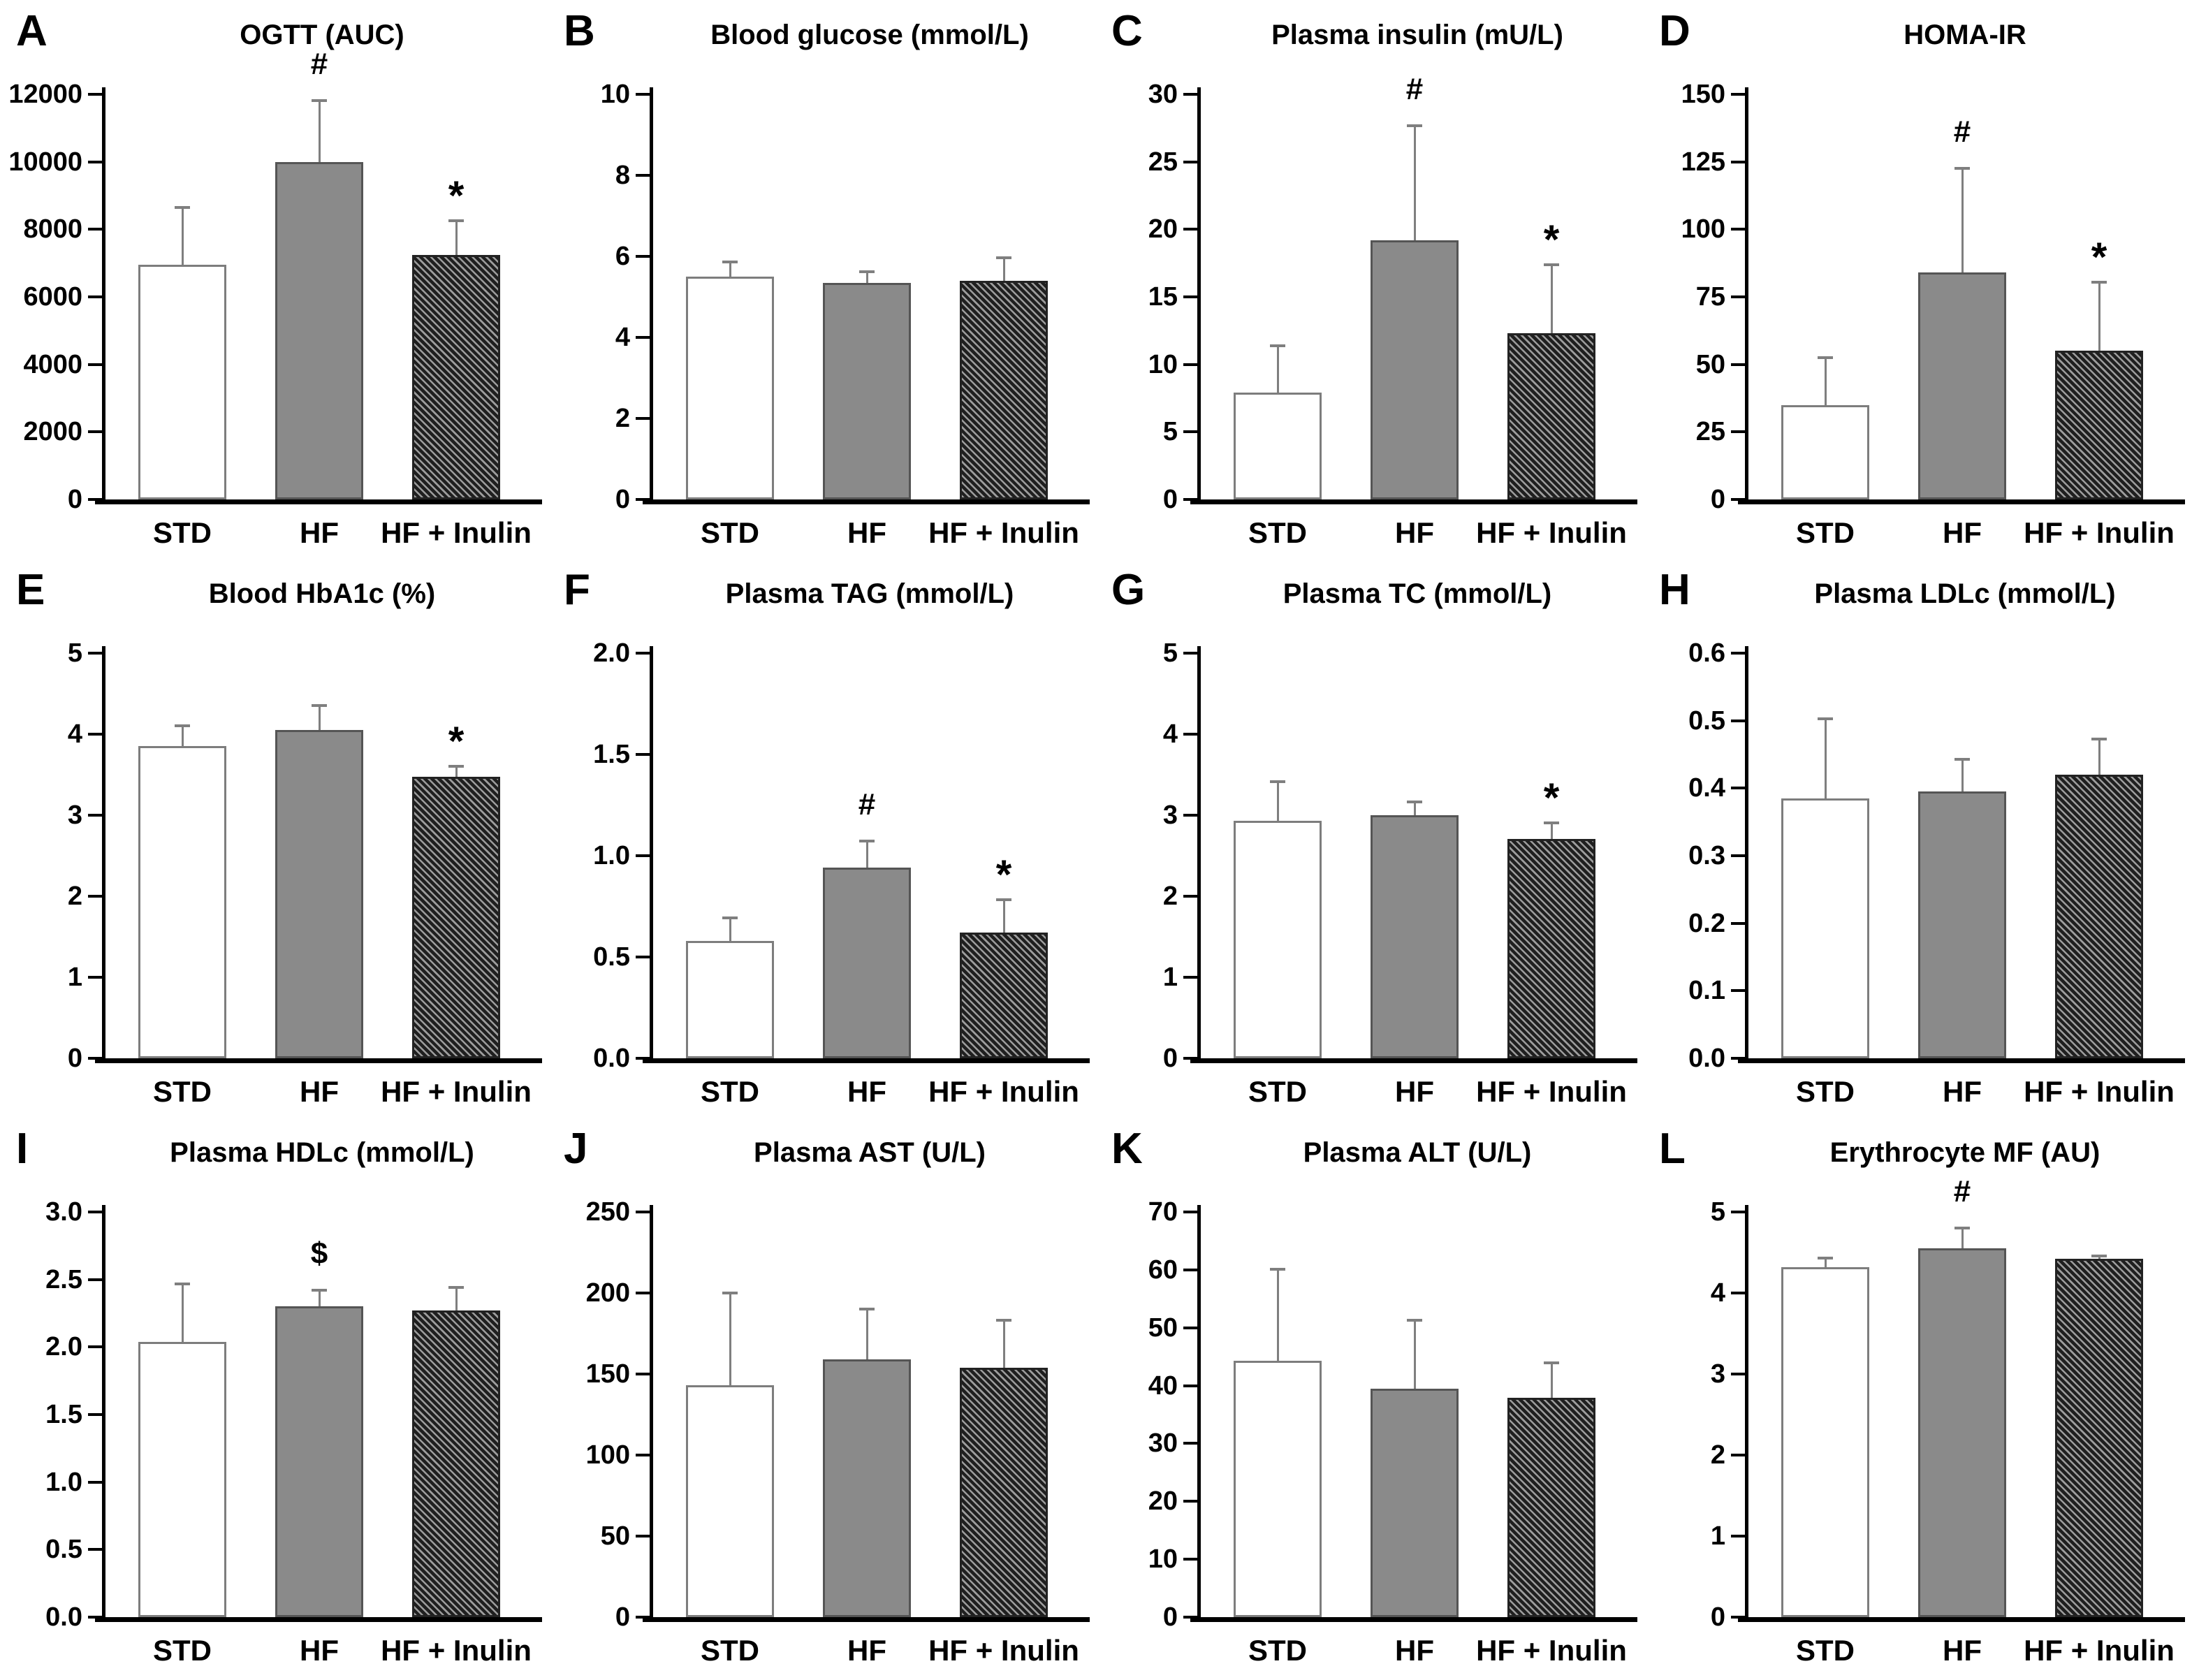 The height and width of the screenshot is (1680, 2192). Describe the element at coordinates (577, 590) in the screenshot. I see `panel-letter: F` at that location.